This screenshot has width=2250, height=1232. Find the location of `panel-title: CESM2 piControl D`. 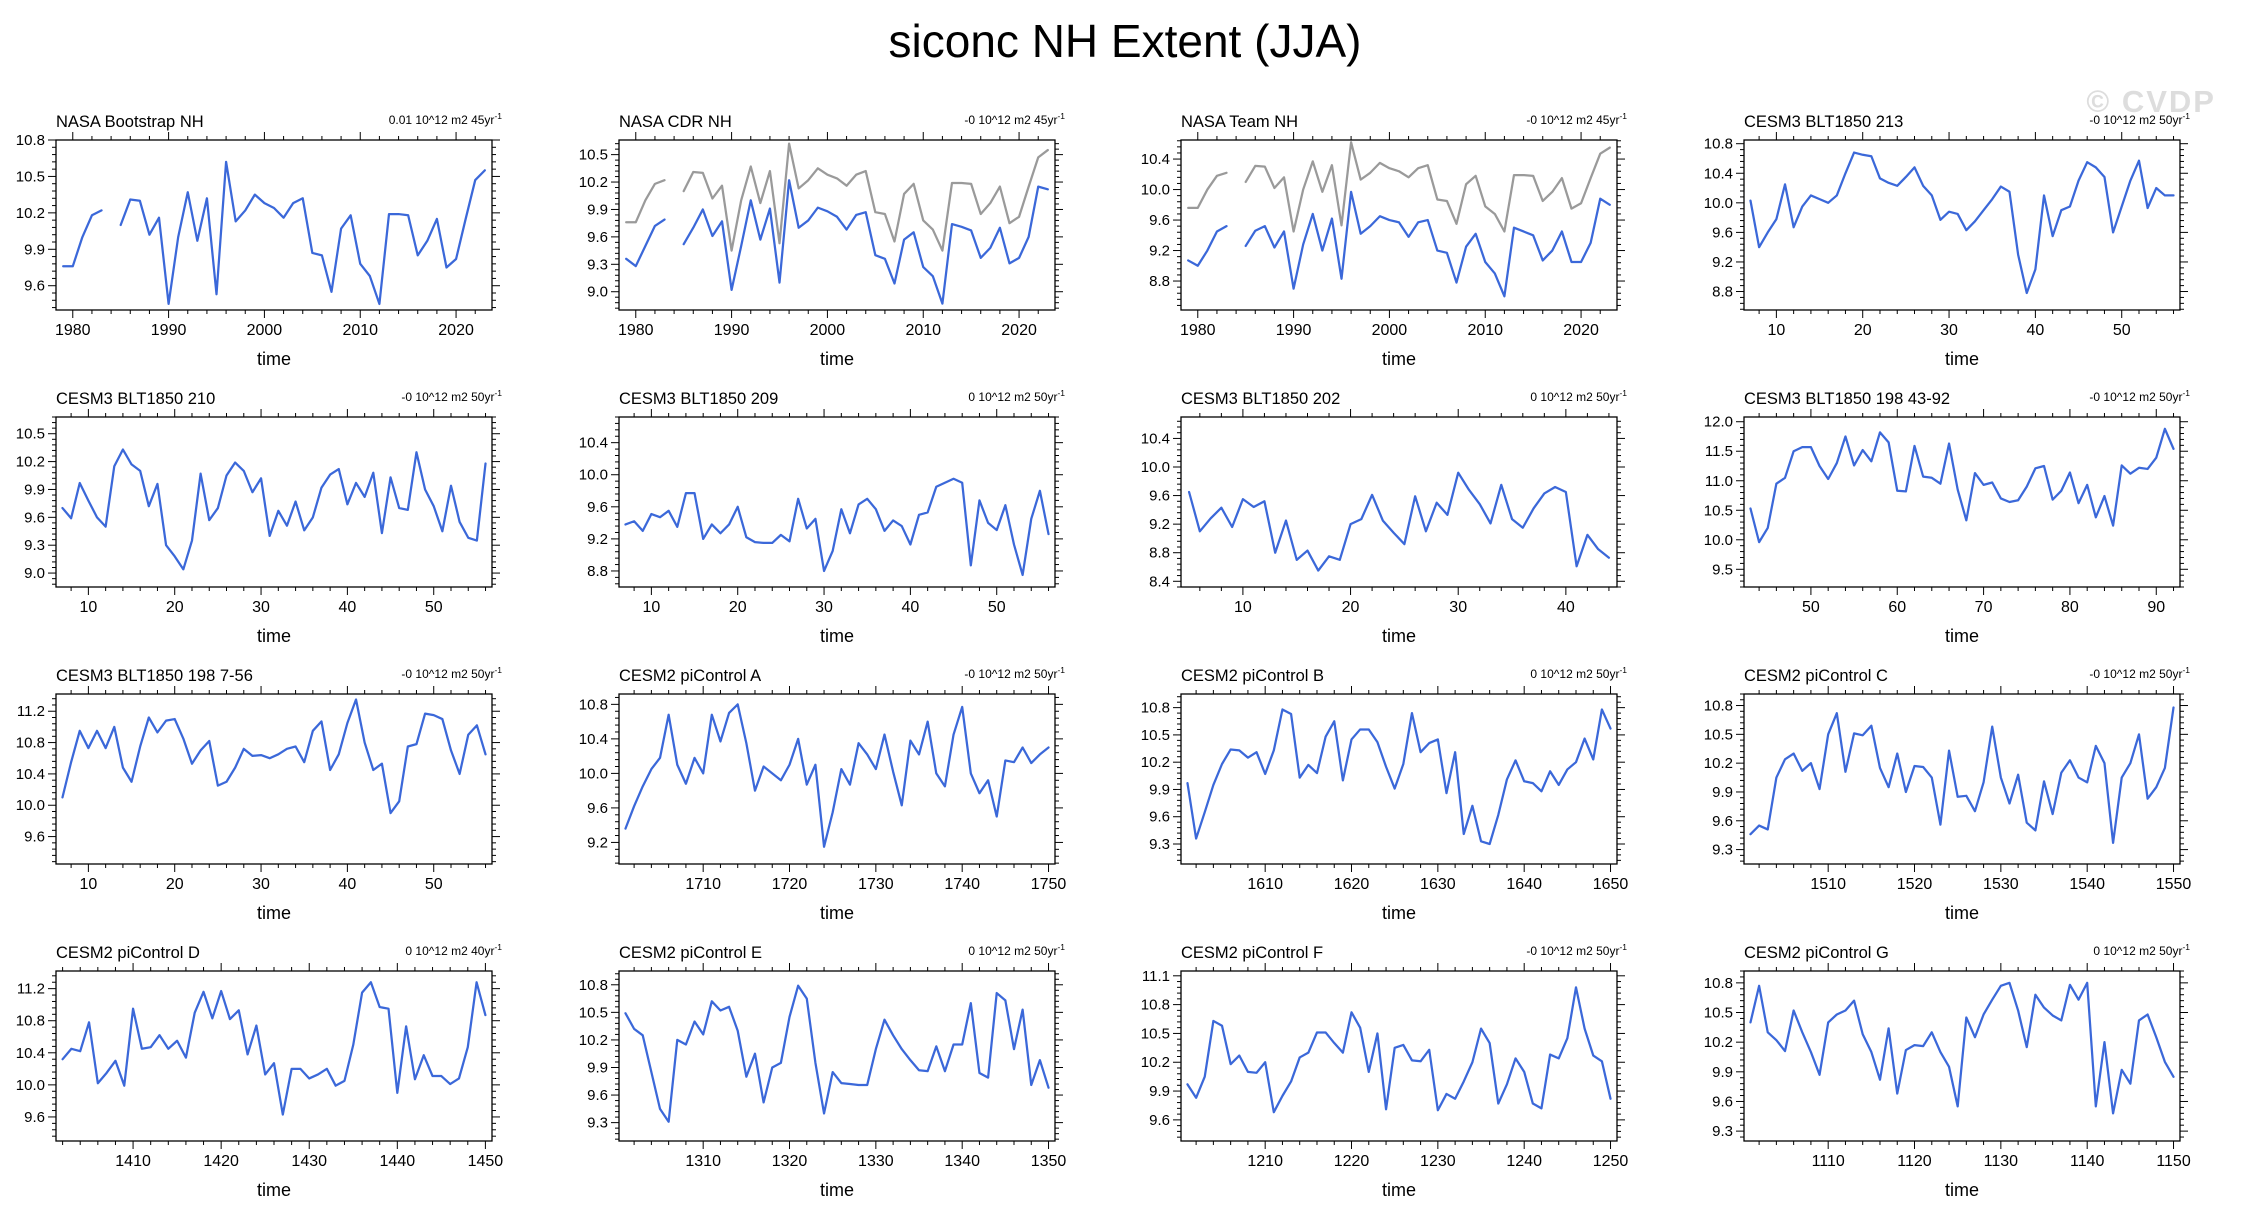

panel-title: CESM2 piControl D is located at coordinates (128, 953).